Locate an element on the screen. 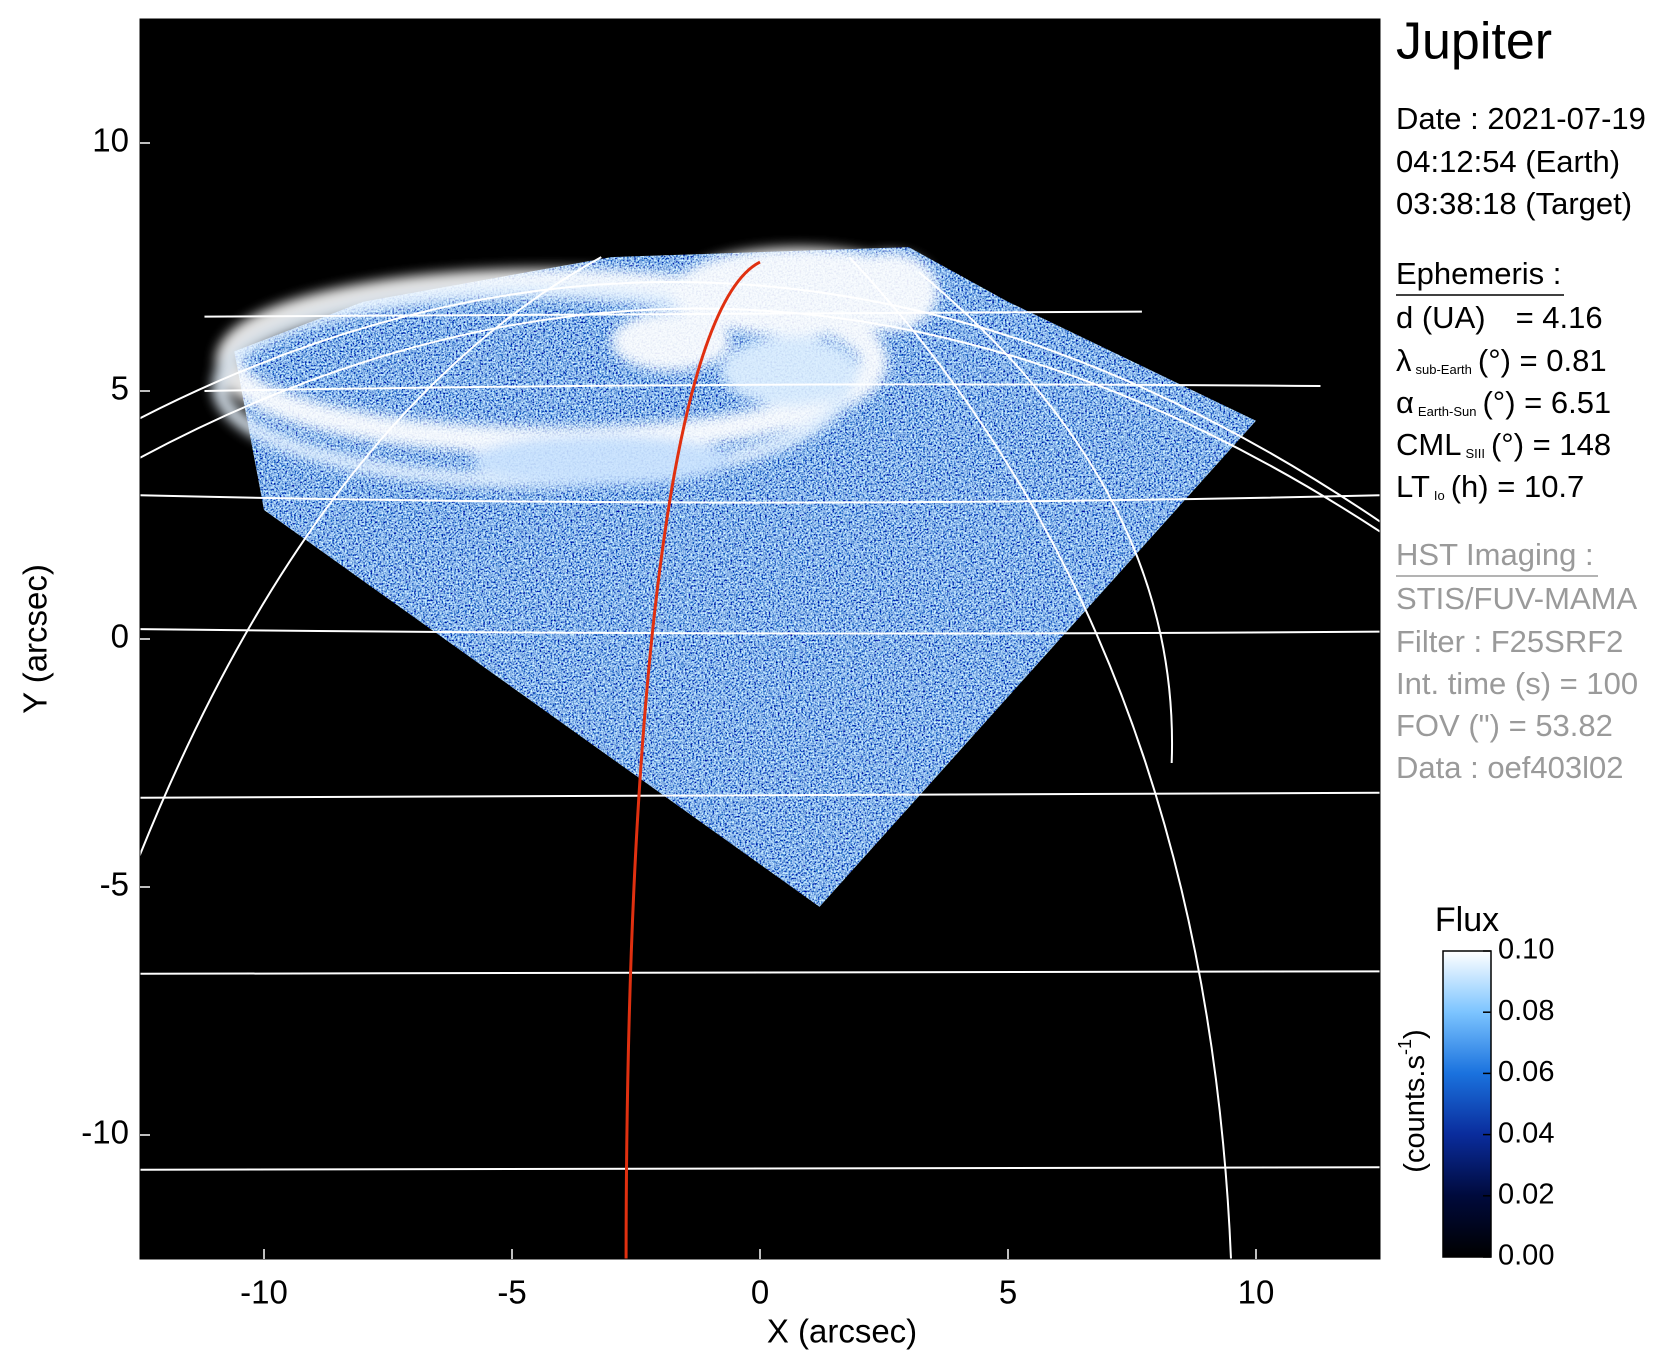 This screenshot has height=1367, width=1676. ephemeris-title: Ephemeris : is located at coordinates (1478, 273).